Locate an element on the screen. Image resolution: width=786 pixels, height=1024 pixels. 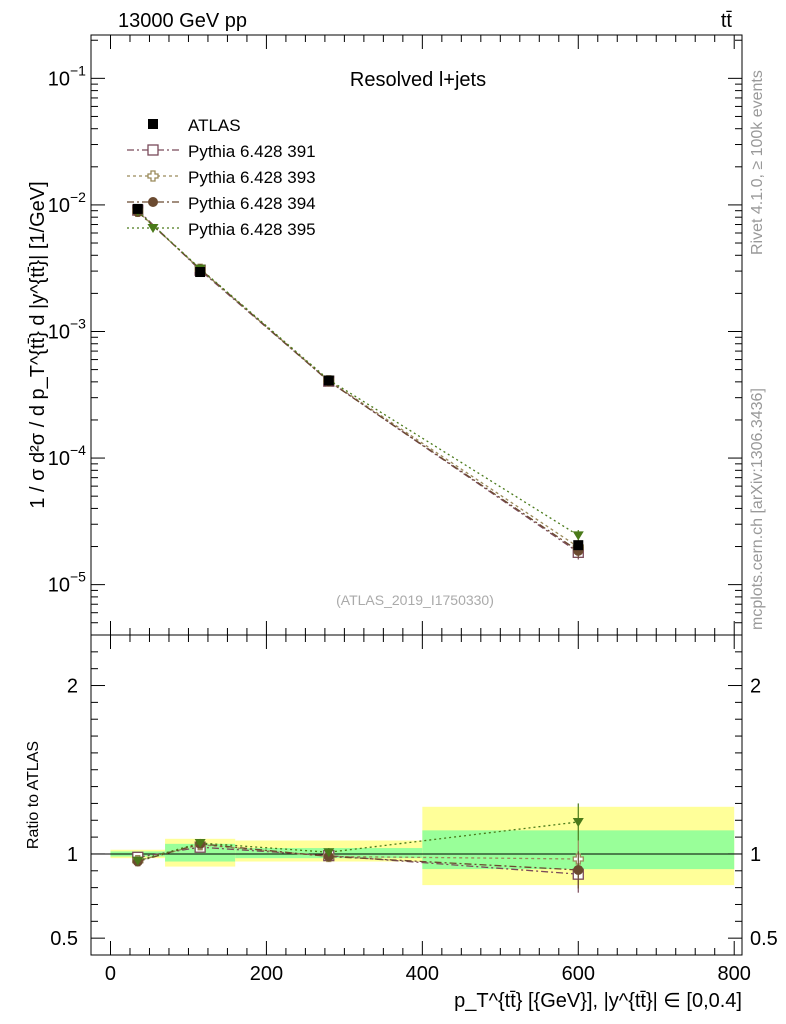
legend-label-4: Pythia 6.428 395 is located at coordinates (252, 229).